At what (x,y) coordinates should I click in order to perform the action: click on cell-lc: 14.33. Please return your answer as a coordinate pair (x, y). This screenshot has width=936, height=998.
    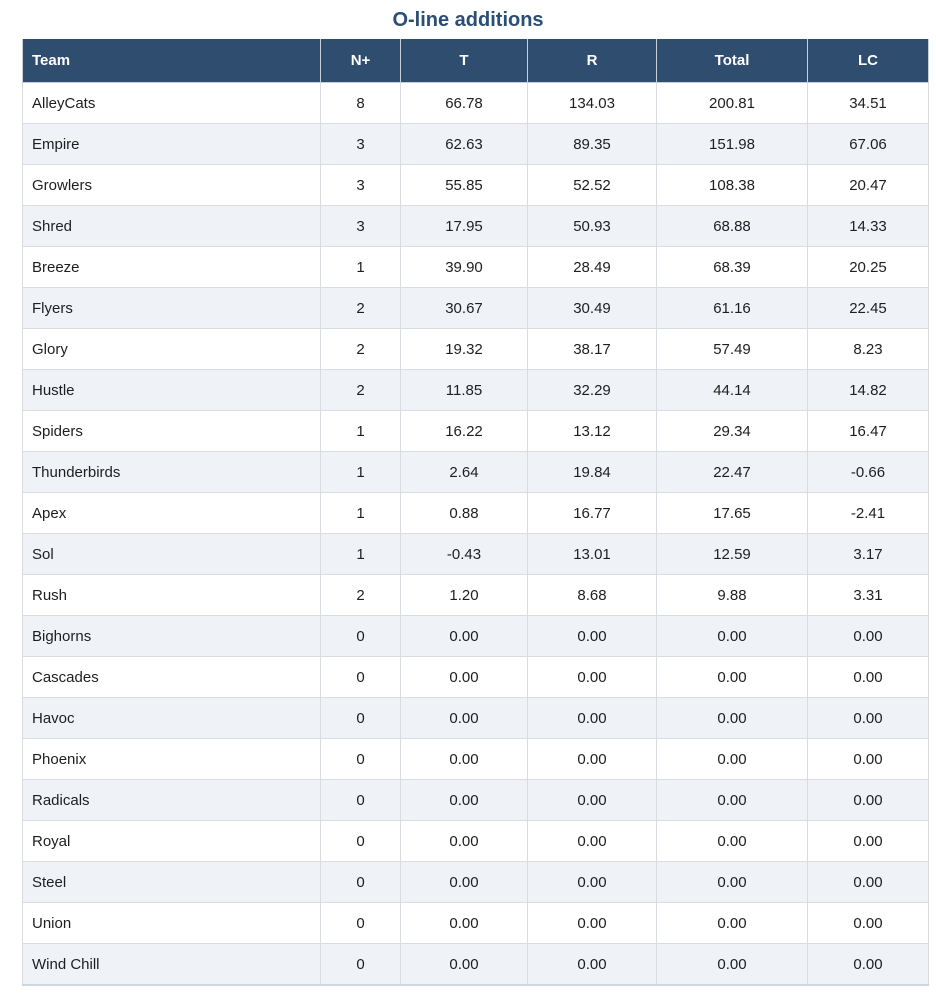
    Looking at the image, I should click on (868, 226).